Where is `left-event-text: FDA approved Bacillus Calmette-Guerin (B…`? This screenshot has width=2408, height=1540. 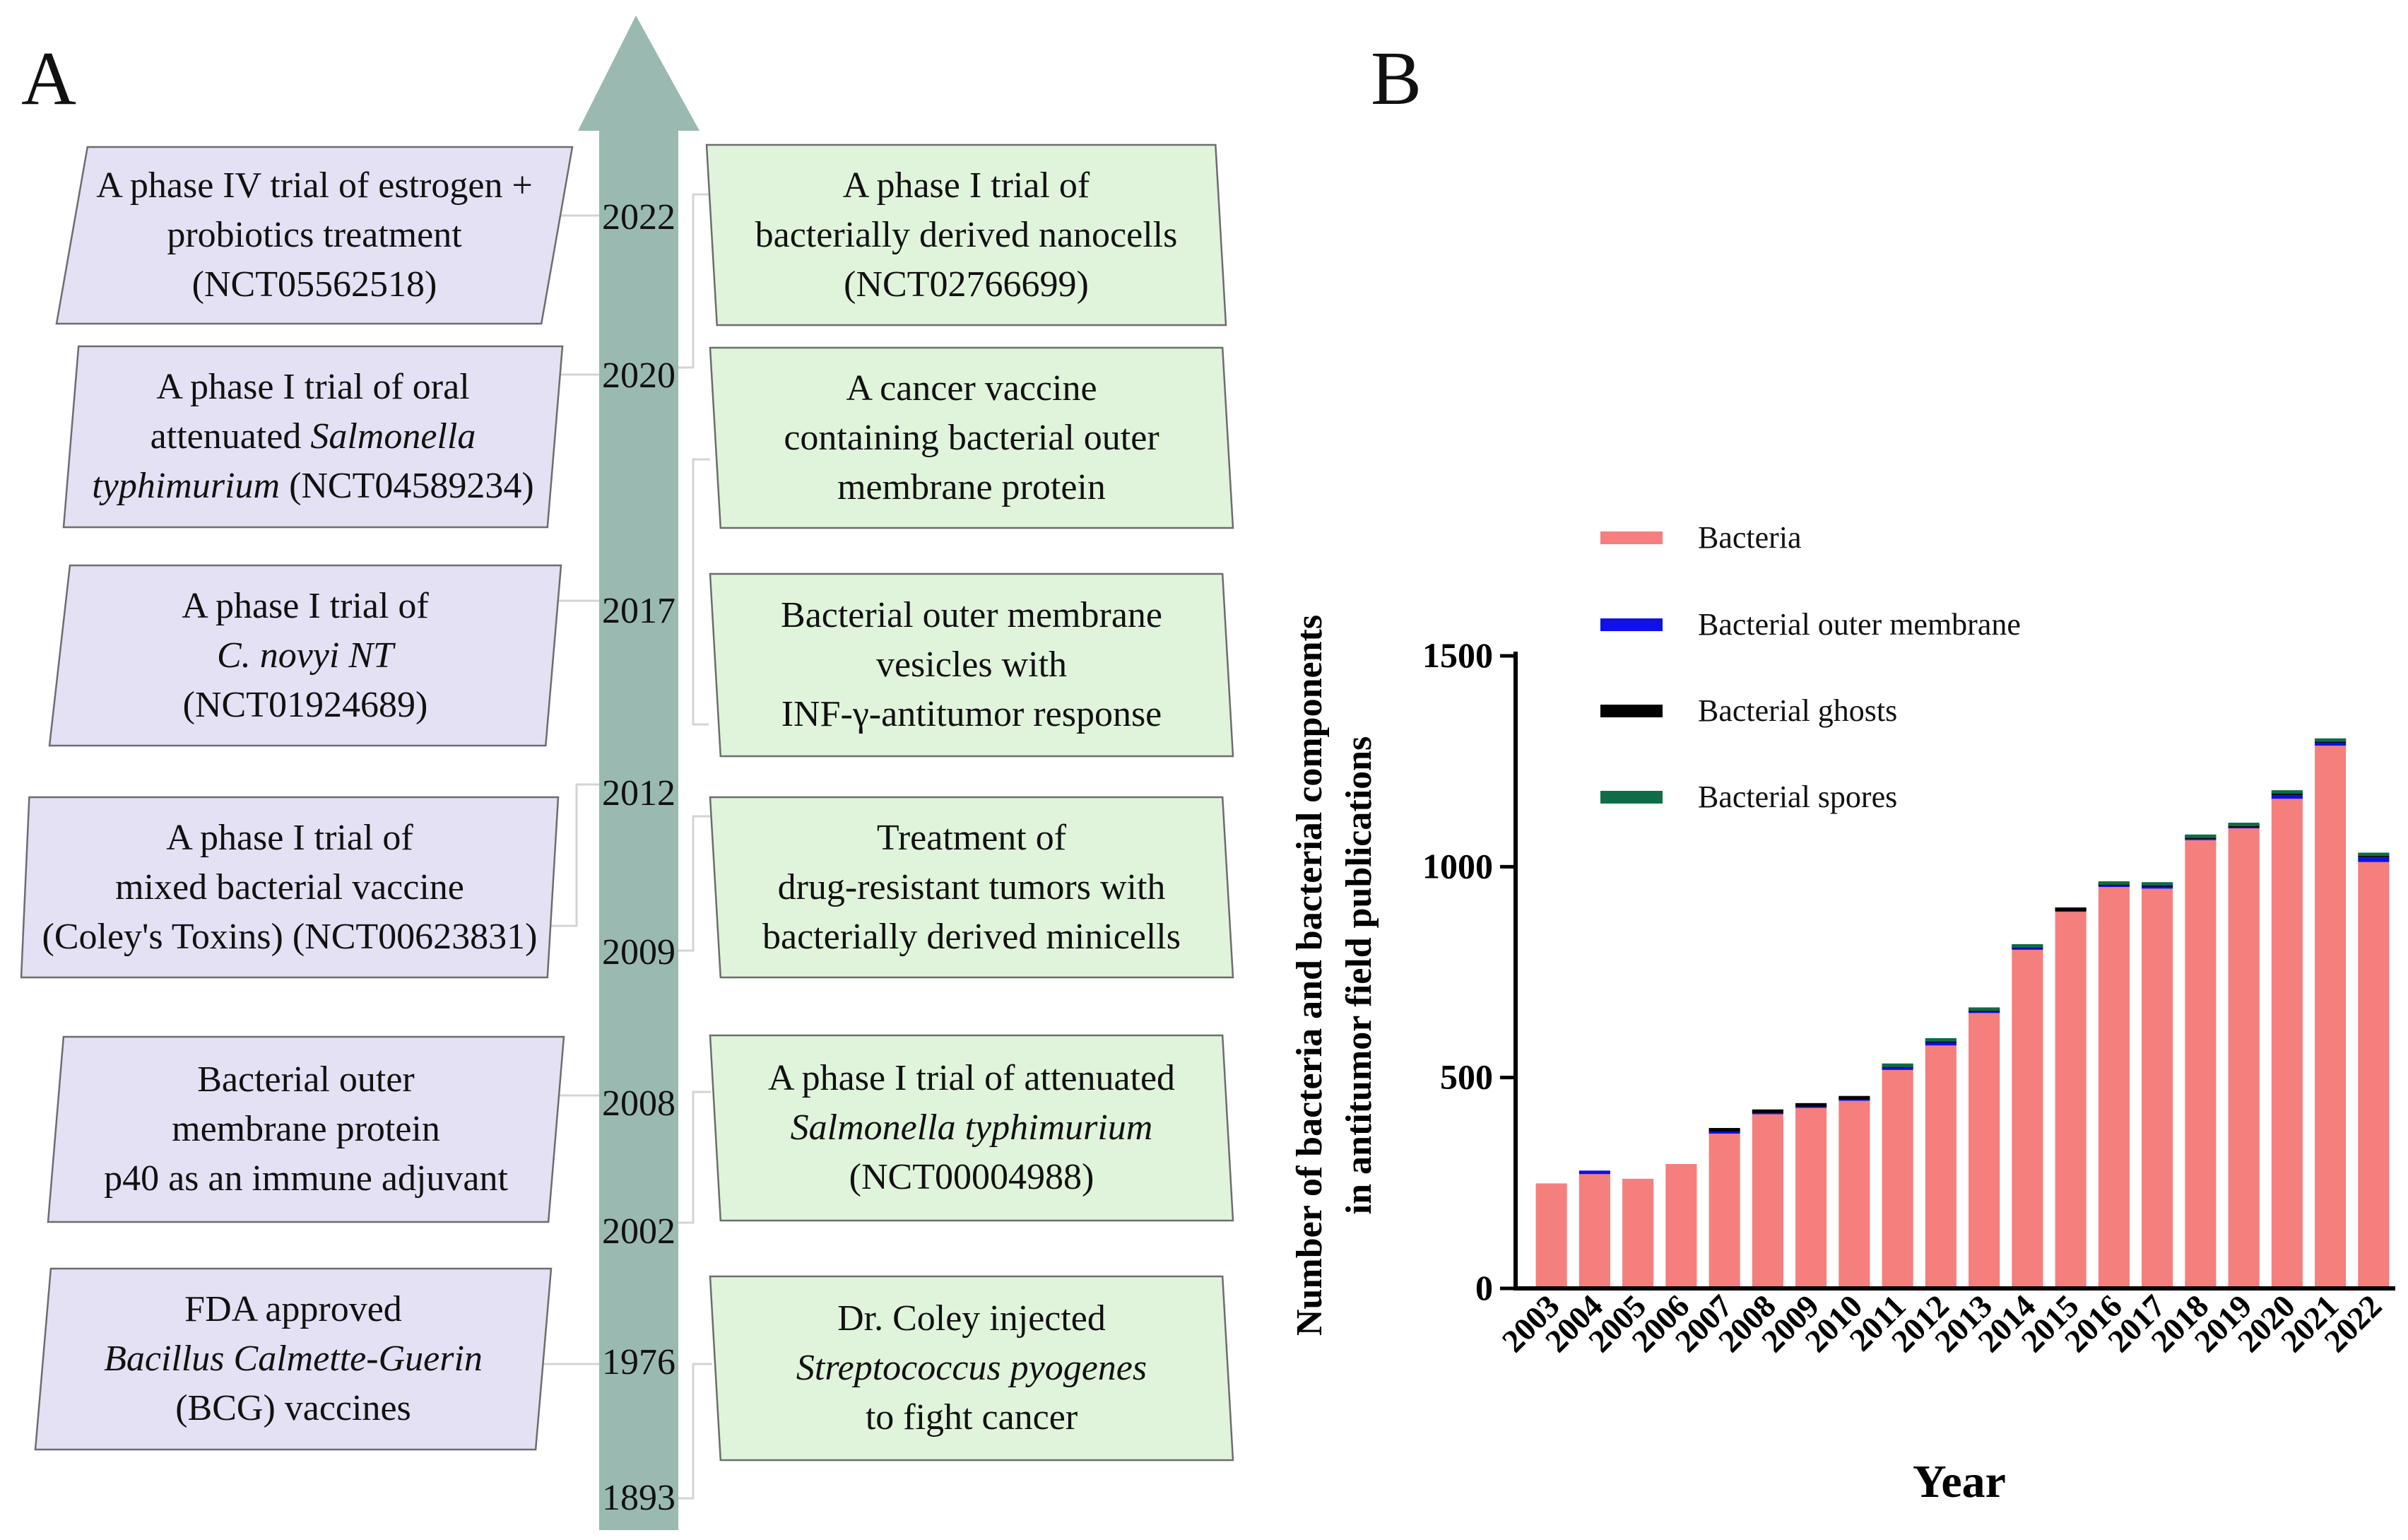
left-event-text: FDA approved Bacillus Calmette-Guerin (B… is located at coordinates (293, 1359).